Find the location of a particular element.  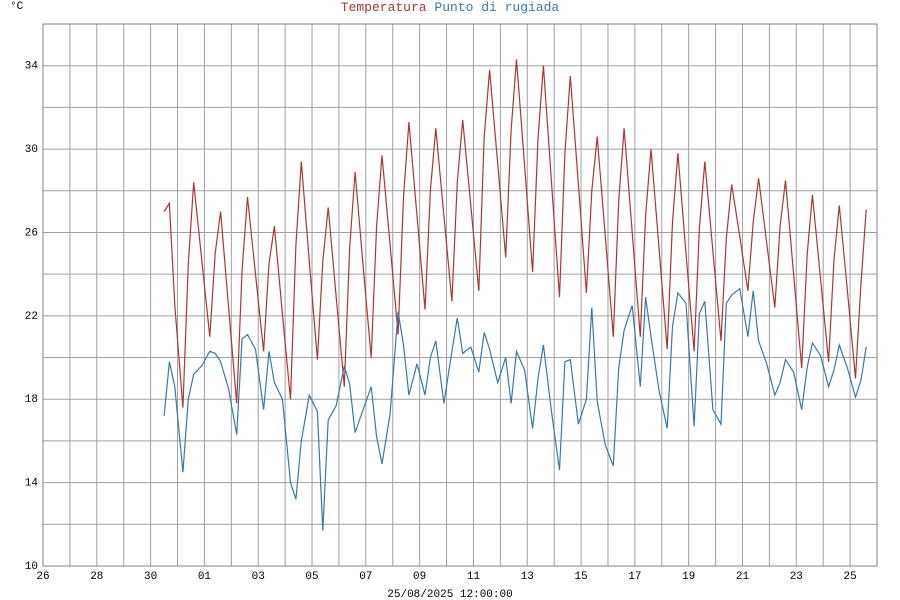

x-tick-label: 25 is located at coordinates (849, 577).